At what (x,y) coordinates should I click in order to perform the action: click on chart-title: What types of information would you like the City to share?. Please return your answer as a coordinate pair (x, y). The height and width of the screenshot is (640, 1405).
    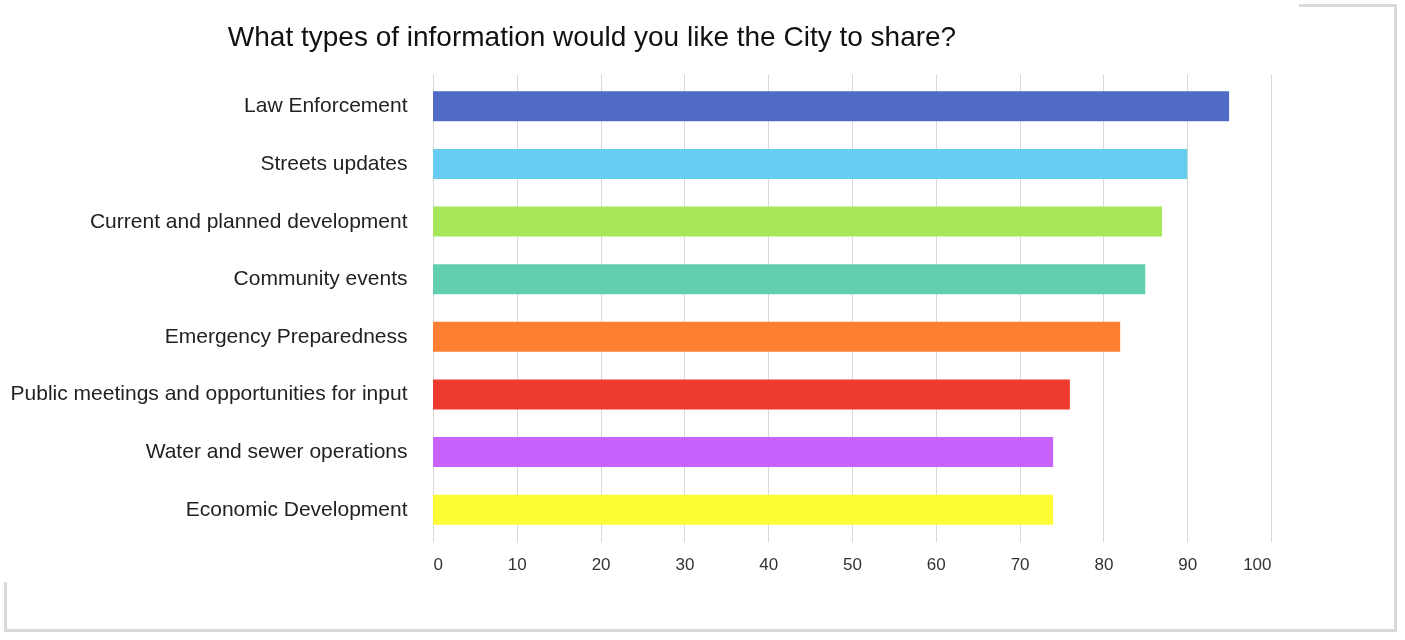
    Looking at the image, I should click on (592, 36).